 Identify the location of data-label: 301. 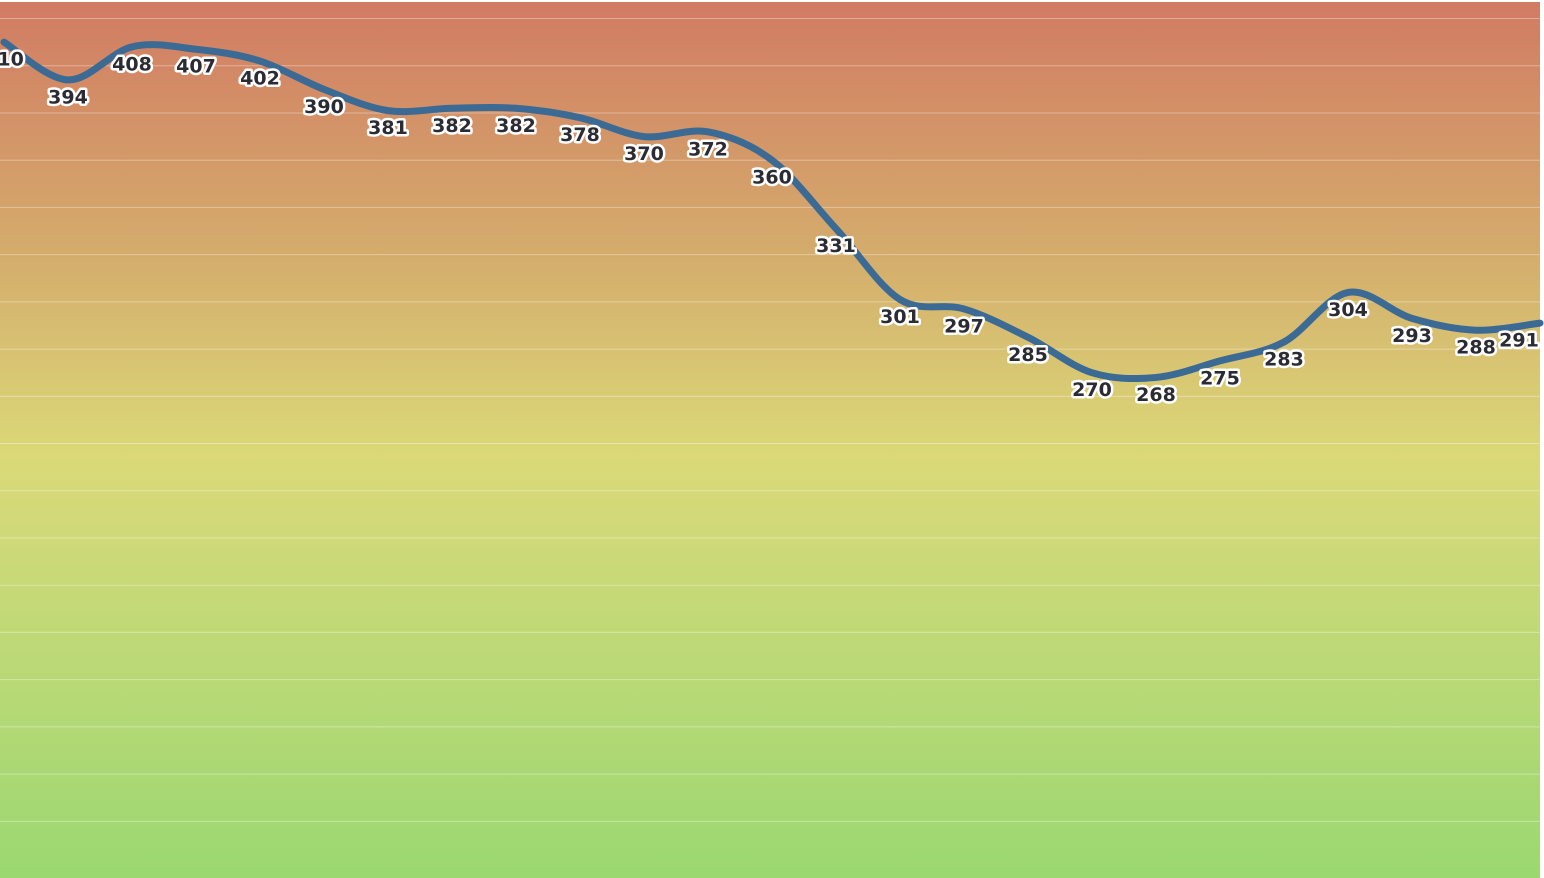
(900, 317).